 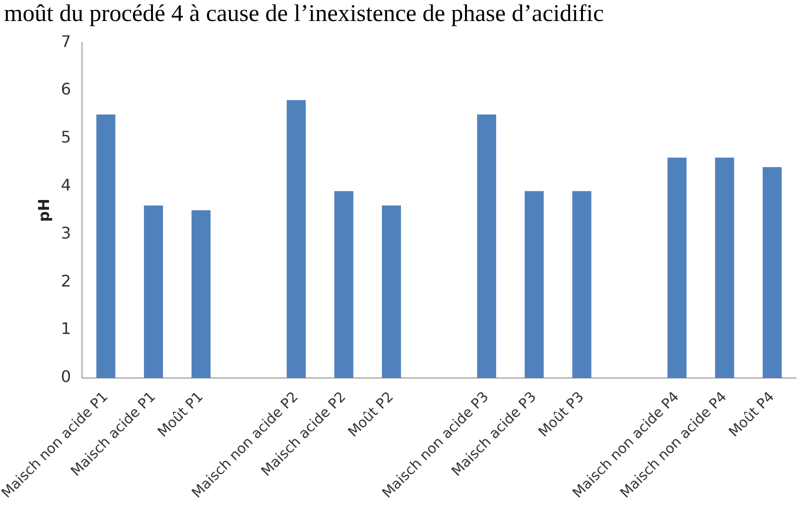 I want to click on y-tick-label: 4, so click(x=66, y=184).